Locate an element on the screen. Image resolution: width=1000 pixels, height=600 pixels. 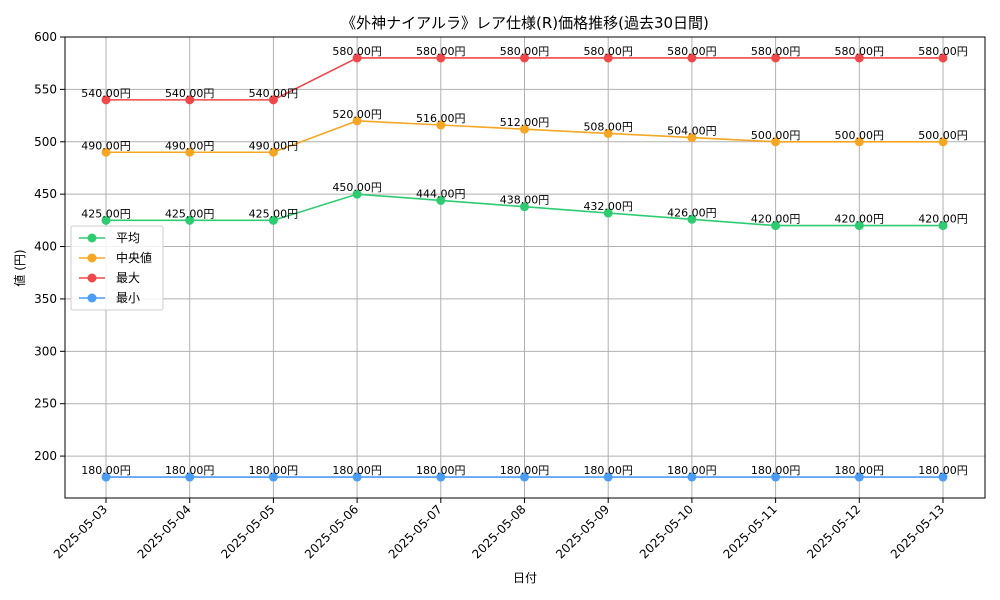
x-tick-label: 2025-05-09 is located at coordinates (582, 531).